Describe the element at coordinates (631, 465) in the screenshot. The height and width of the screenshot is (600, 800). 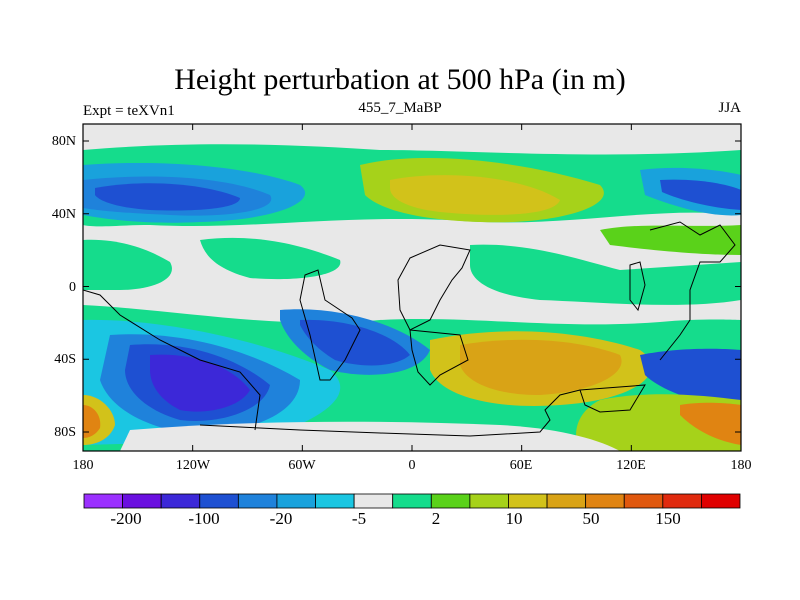
I see `x-tick-label: 120E` at that location.